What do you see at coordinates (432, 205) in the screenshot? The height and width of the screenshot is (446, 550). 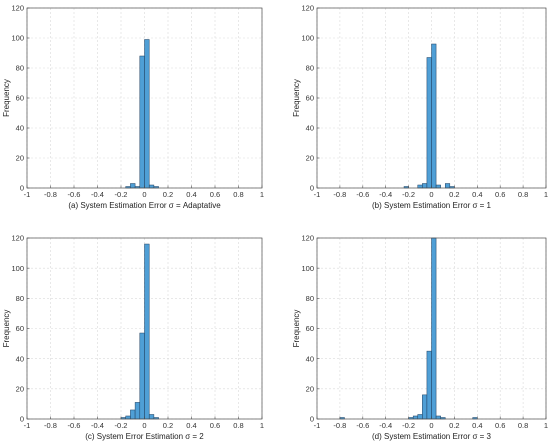 I see `x-axis-label: (b) System Estimation Error σ = 1` at bounding box center [432, 205].